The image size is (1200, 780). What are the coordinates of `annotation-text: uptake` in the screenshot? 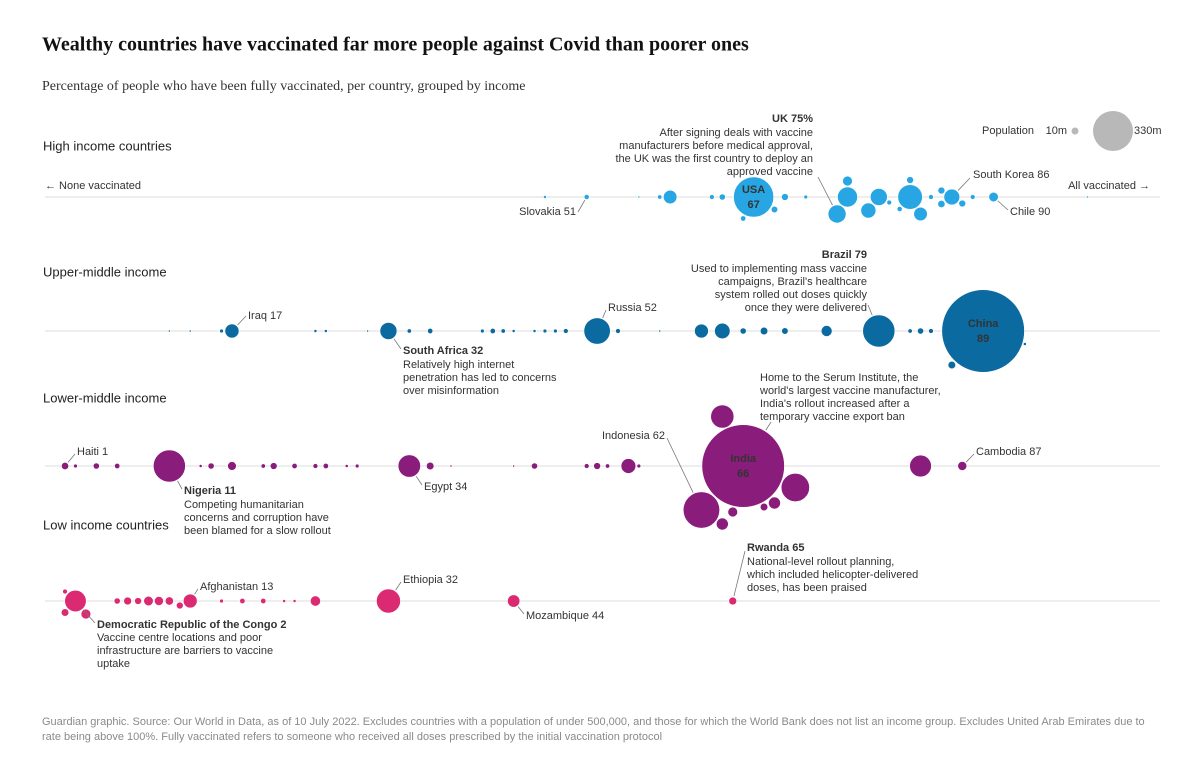 It's located at (113, 664).